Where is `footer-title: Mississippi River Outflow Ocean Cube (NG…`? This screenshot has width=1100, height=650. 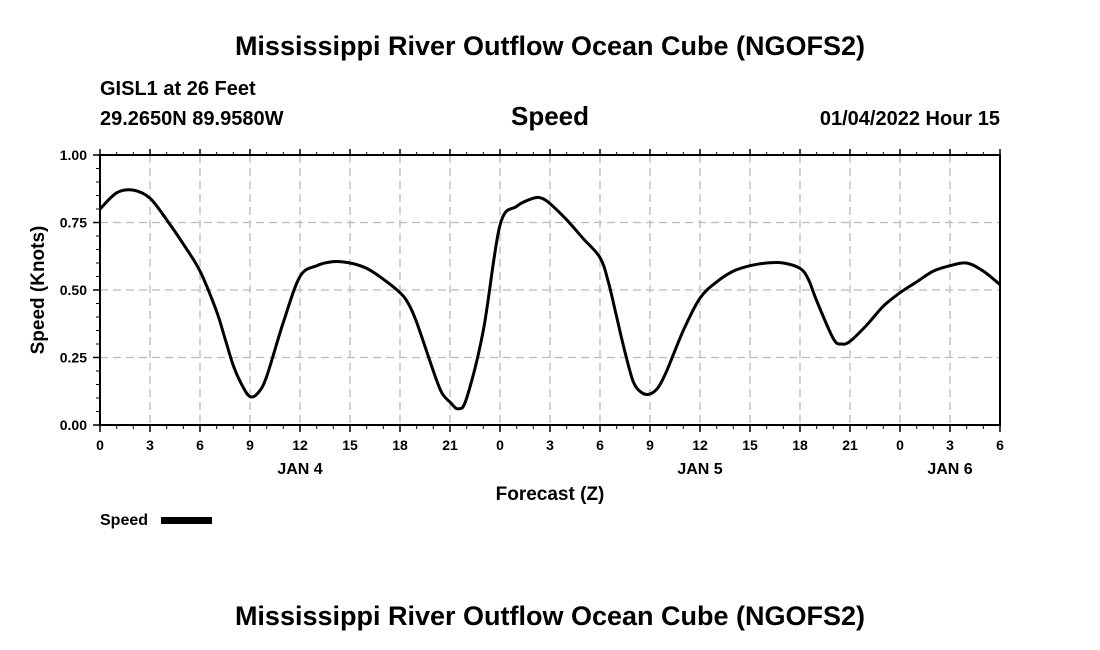
footer-title: Mississippi River Outflow Ocean Cube (NG… is located at coordinates (550, 616).